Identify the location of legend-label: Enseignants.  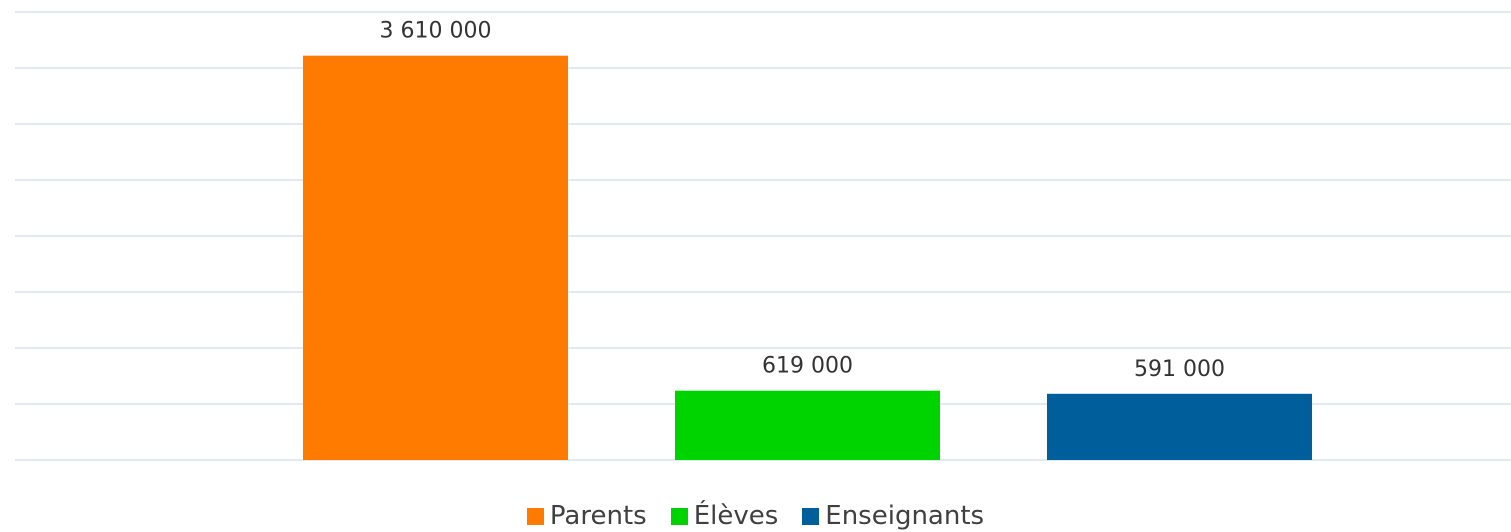
(905, 516).